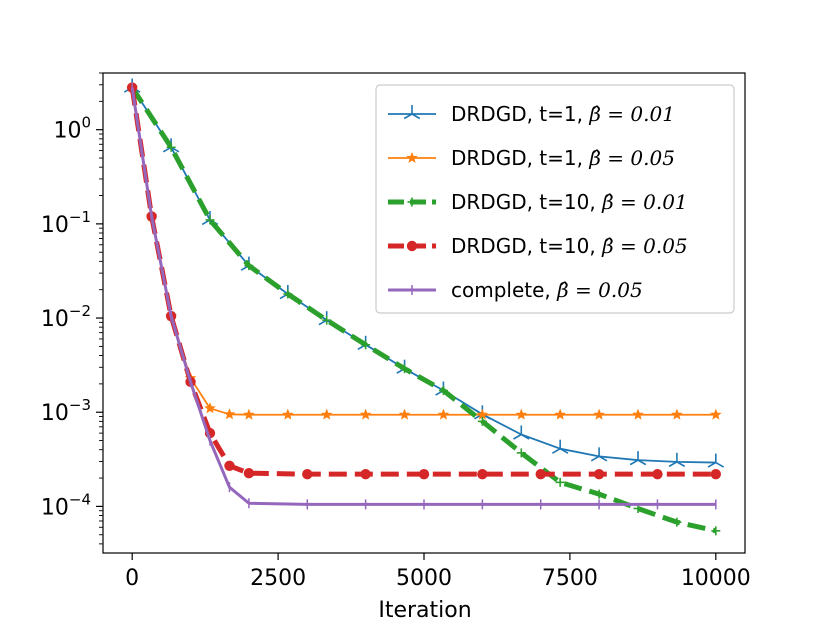 The image size is (830, 627). I want to click on y-tick-label: 10⁻¹, so click(66, 223).